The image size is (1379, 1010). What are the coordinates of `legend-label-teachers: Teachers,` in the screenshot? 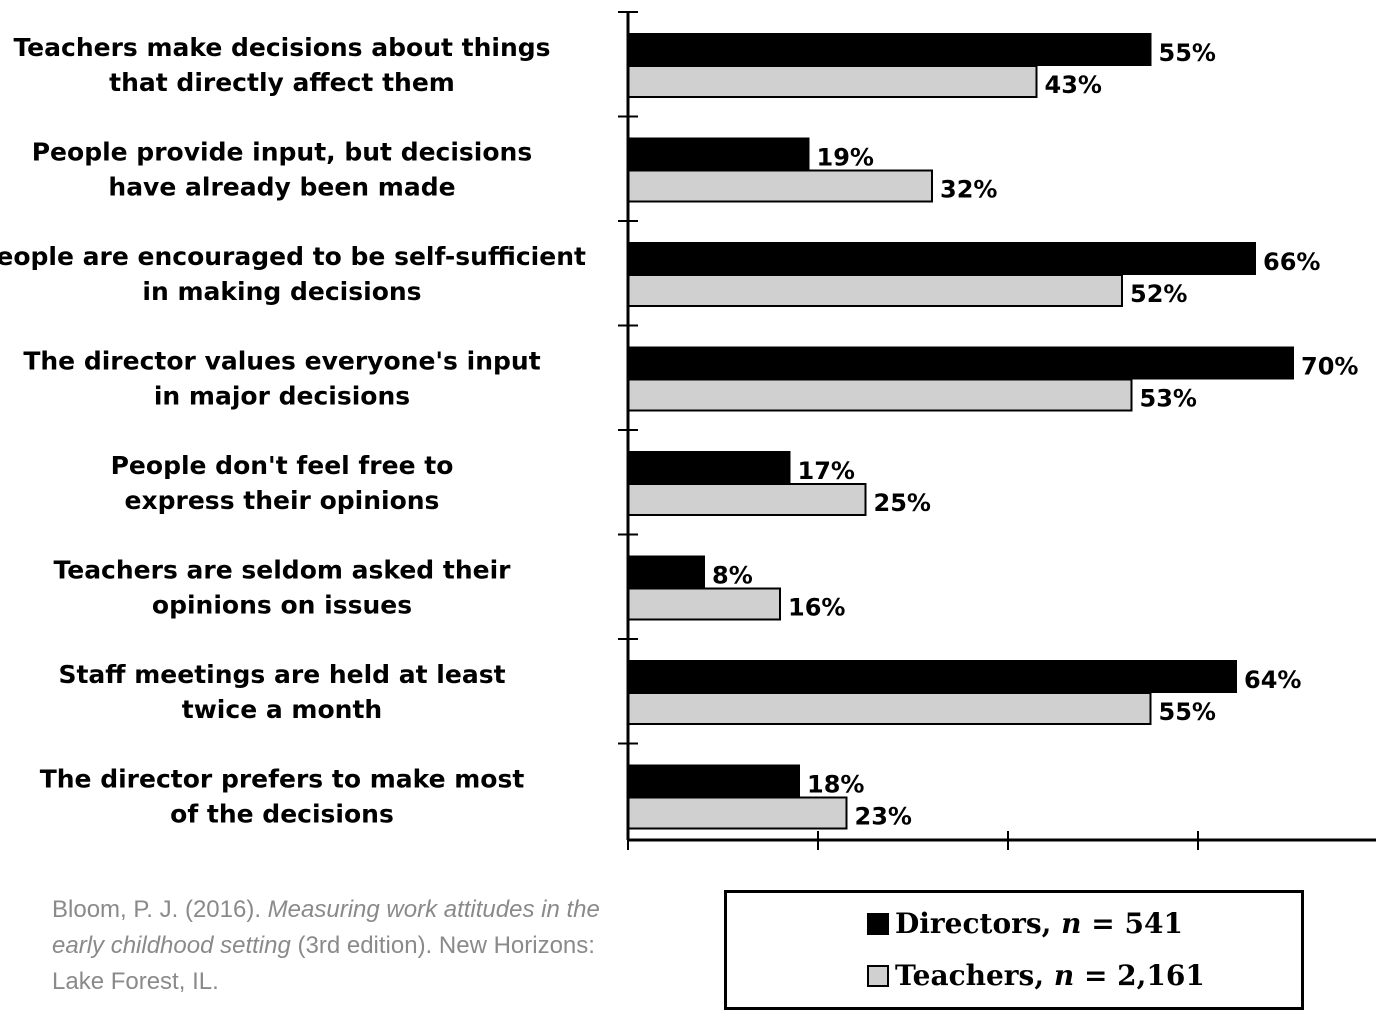 It's located at (970, 975).